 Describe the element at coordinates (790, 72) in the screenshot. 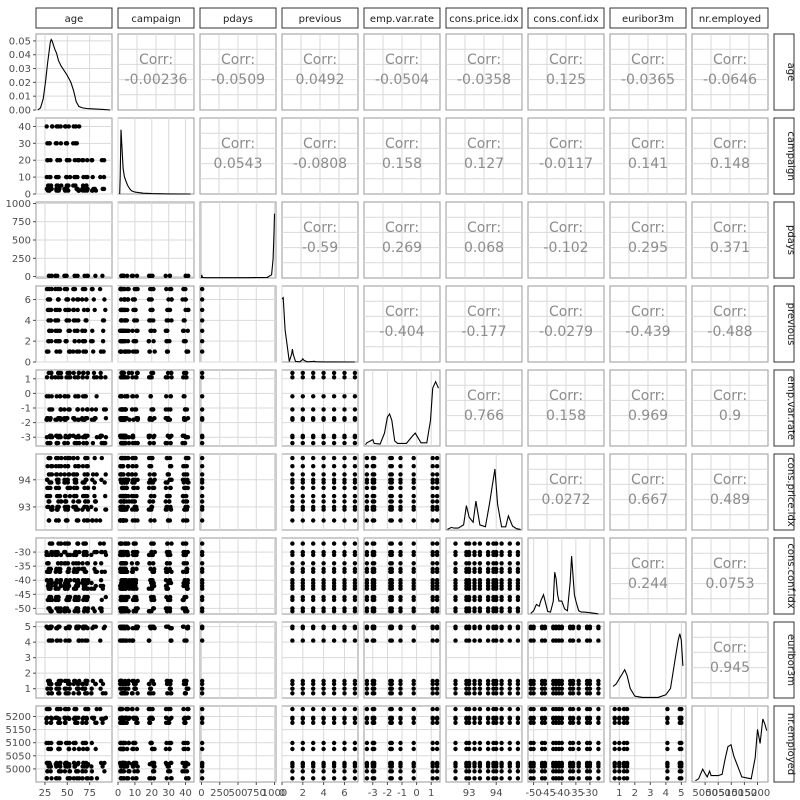

I see `strip-right-label-0: age` at that location.